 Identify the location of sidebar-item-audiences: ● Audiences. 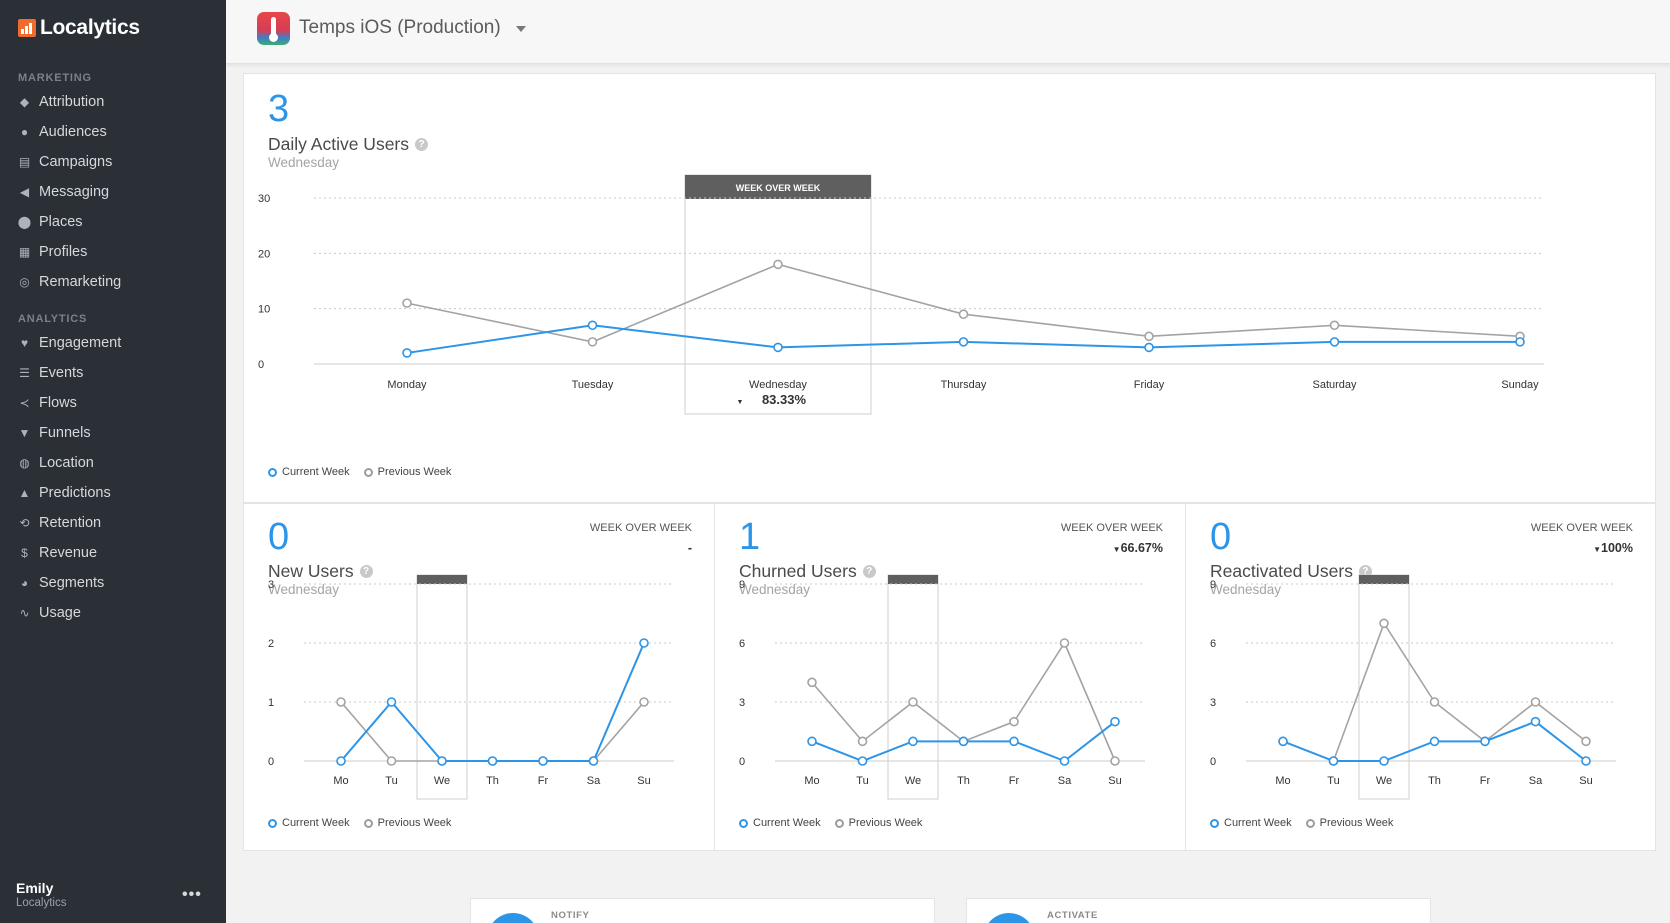
(62, 132).